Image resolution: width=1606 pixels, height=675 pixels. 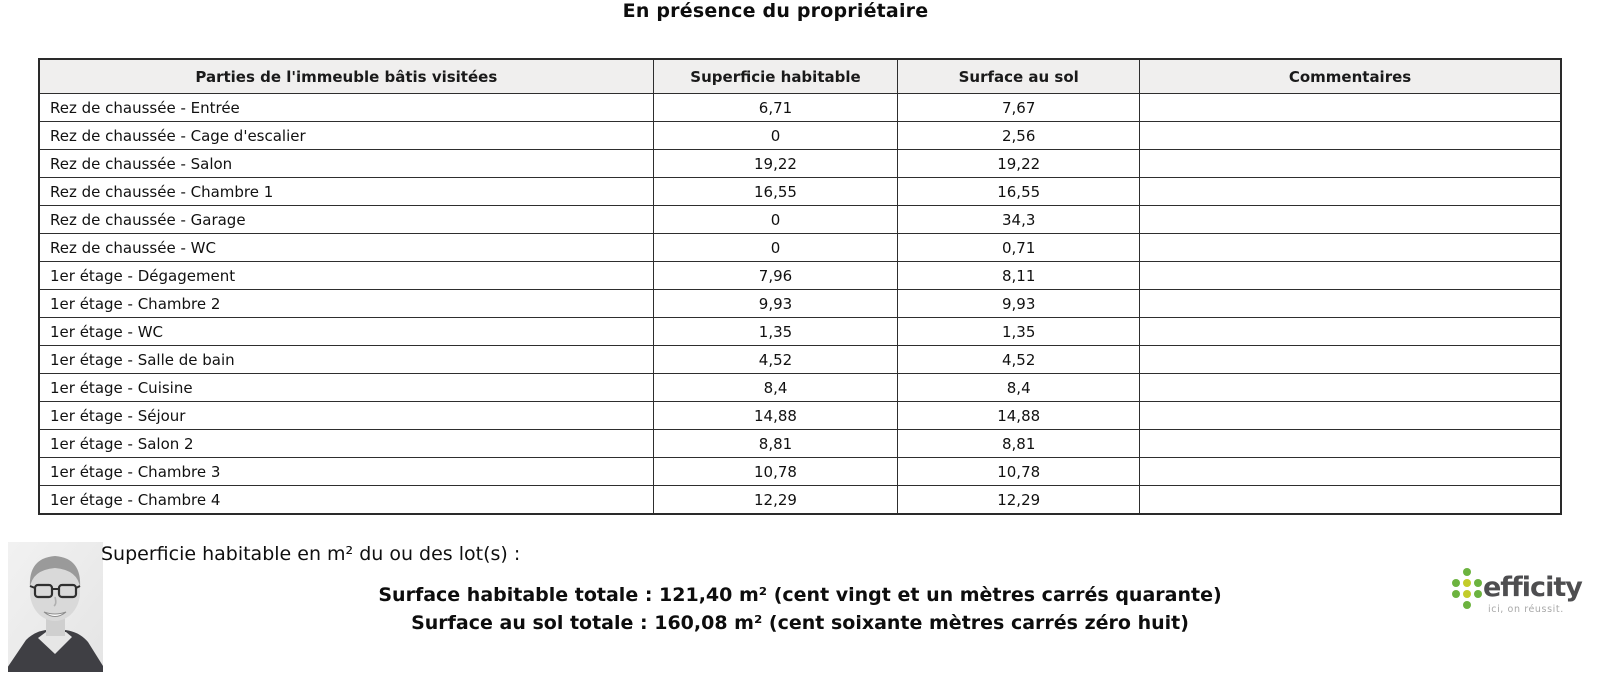 I want to click on sol-value-cell: 1,35, so click(x=1019, y=331).